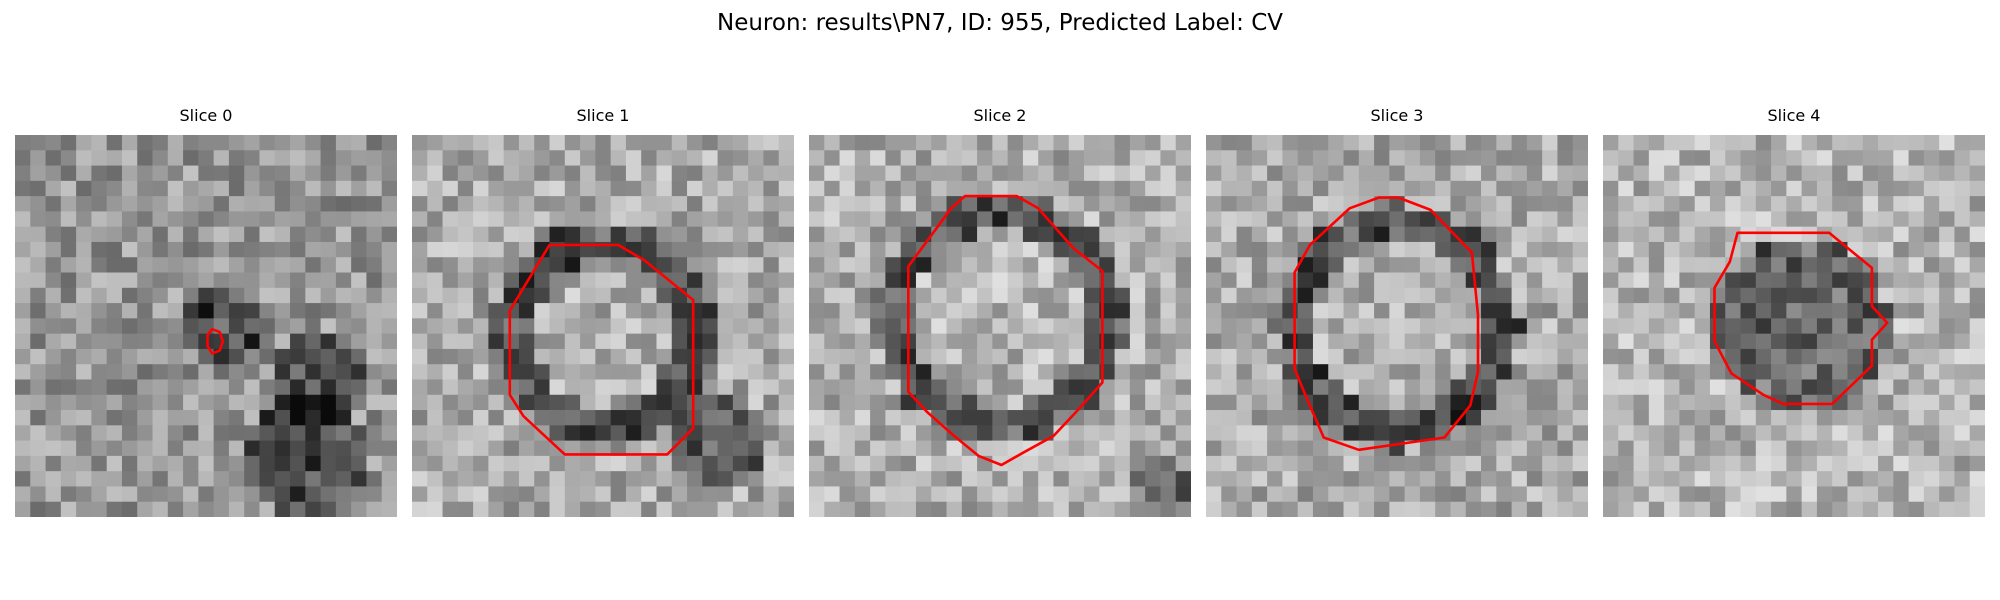 The image size is (2000, 600). I want to click on slice-title-0: Slice 0, so click(206, 115).